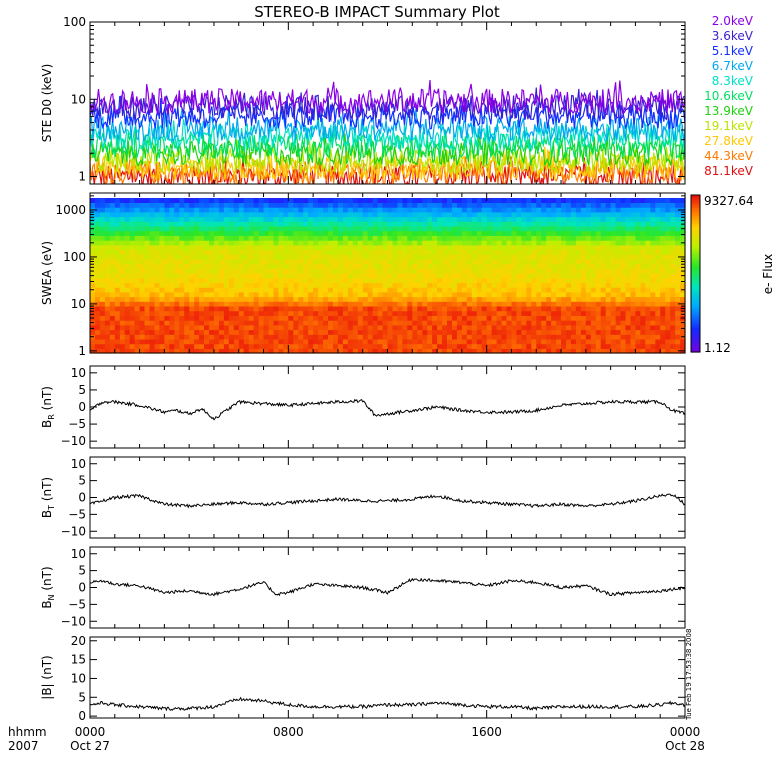 The width and height of the screenshot is (780, 780). I want to click on colorbar-cell, so click(695, 217).